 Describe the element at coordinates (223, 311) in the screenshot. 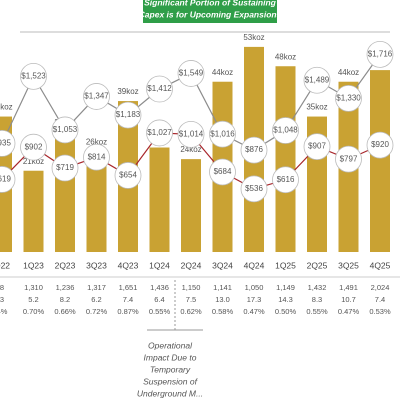

I see `table-cell: 0.58%` at that location.